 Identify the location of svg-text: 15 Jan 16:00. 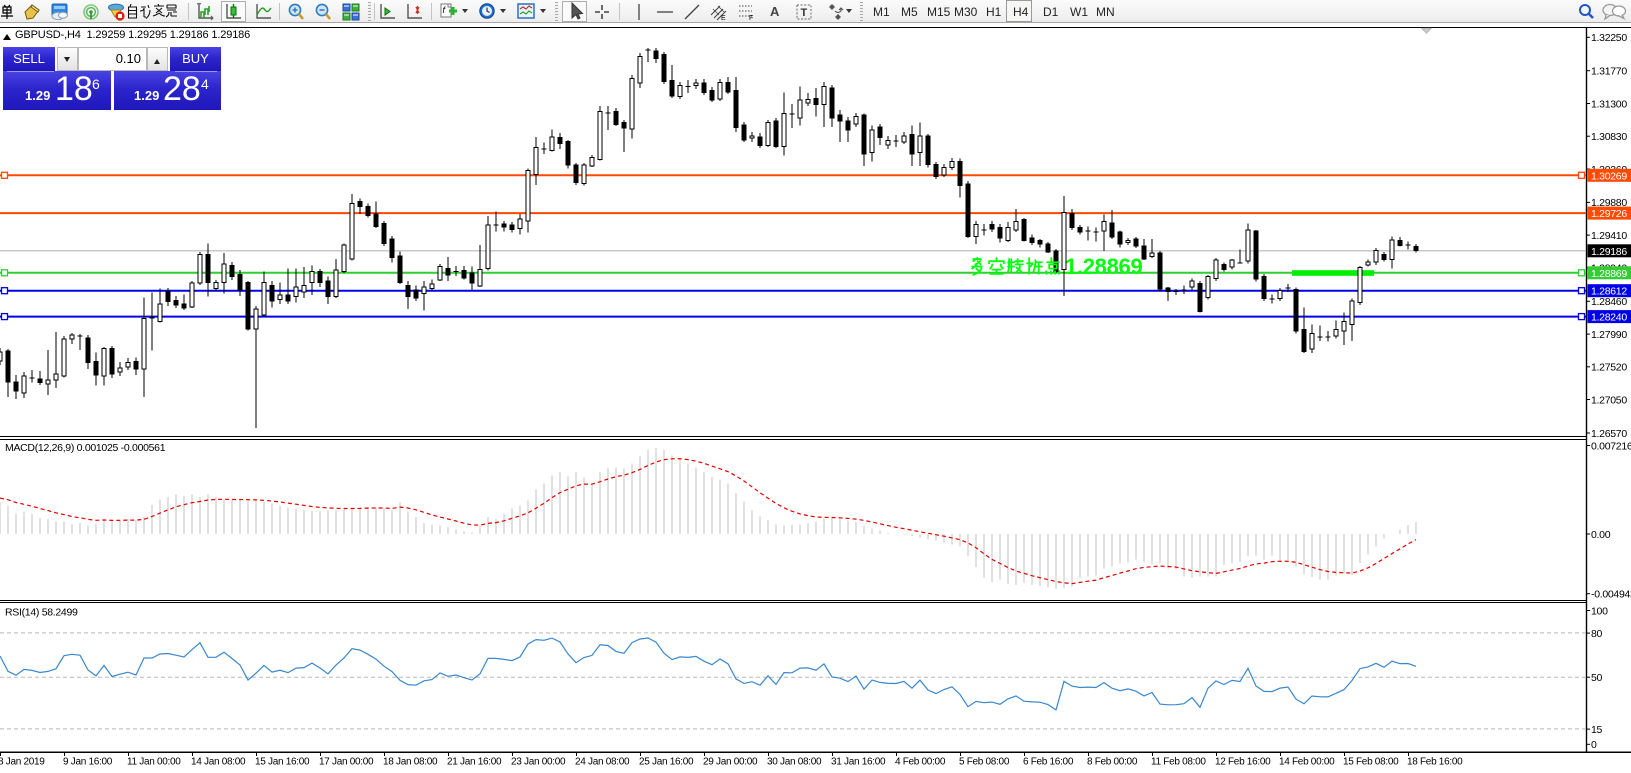
(282, 762).